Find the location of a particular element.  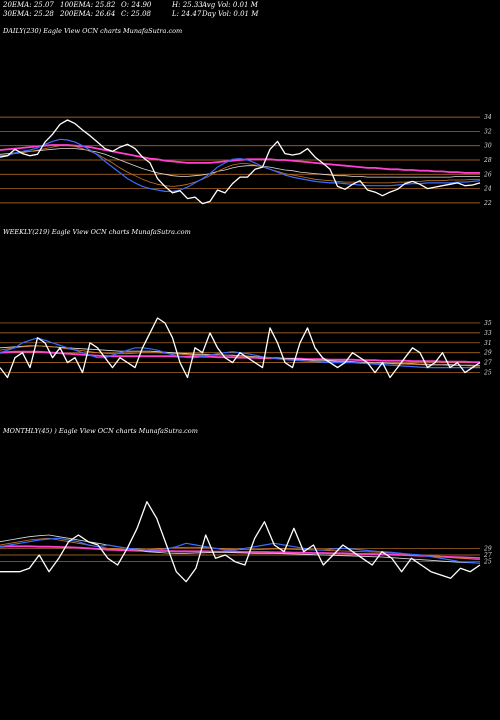

weekly-y-tick-label: 31 is located at coordinates (488, 343).